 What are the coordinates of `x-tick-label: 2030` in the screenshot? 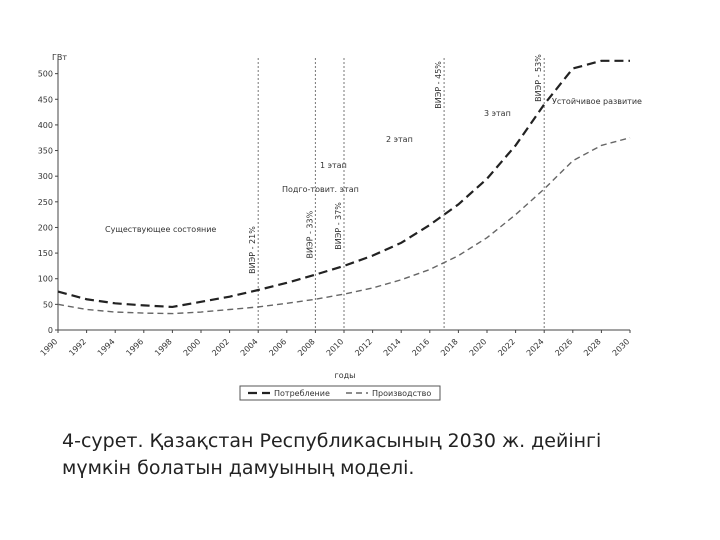 It's located at (621, 347).